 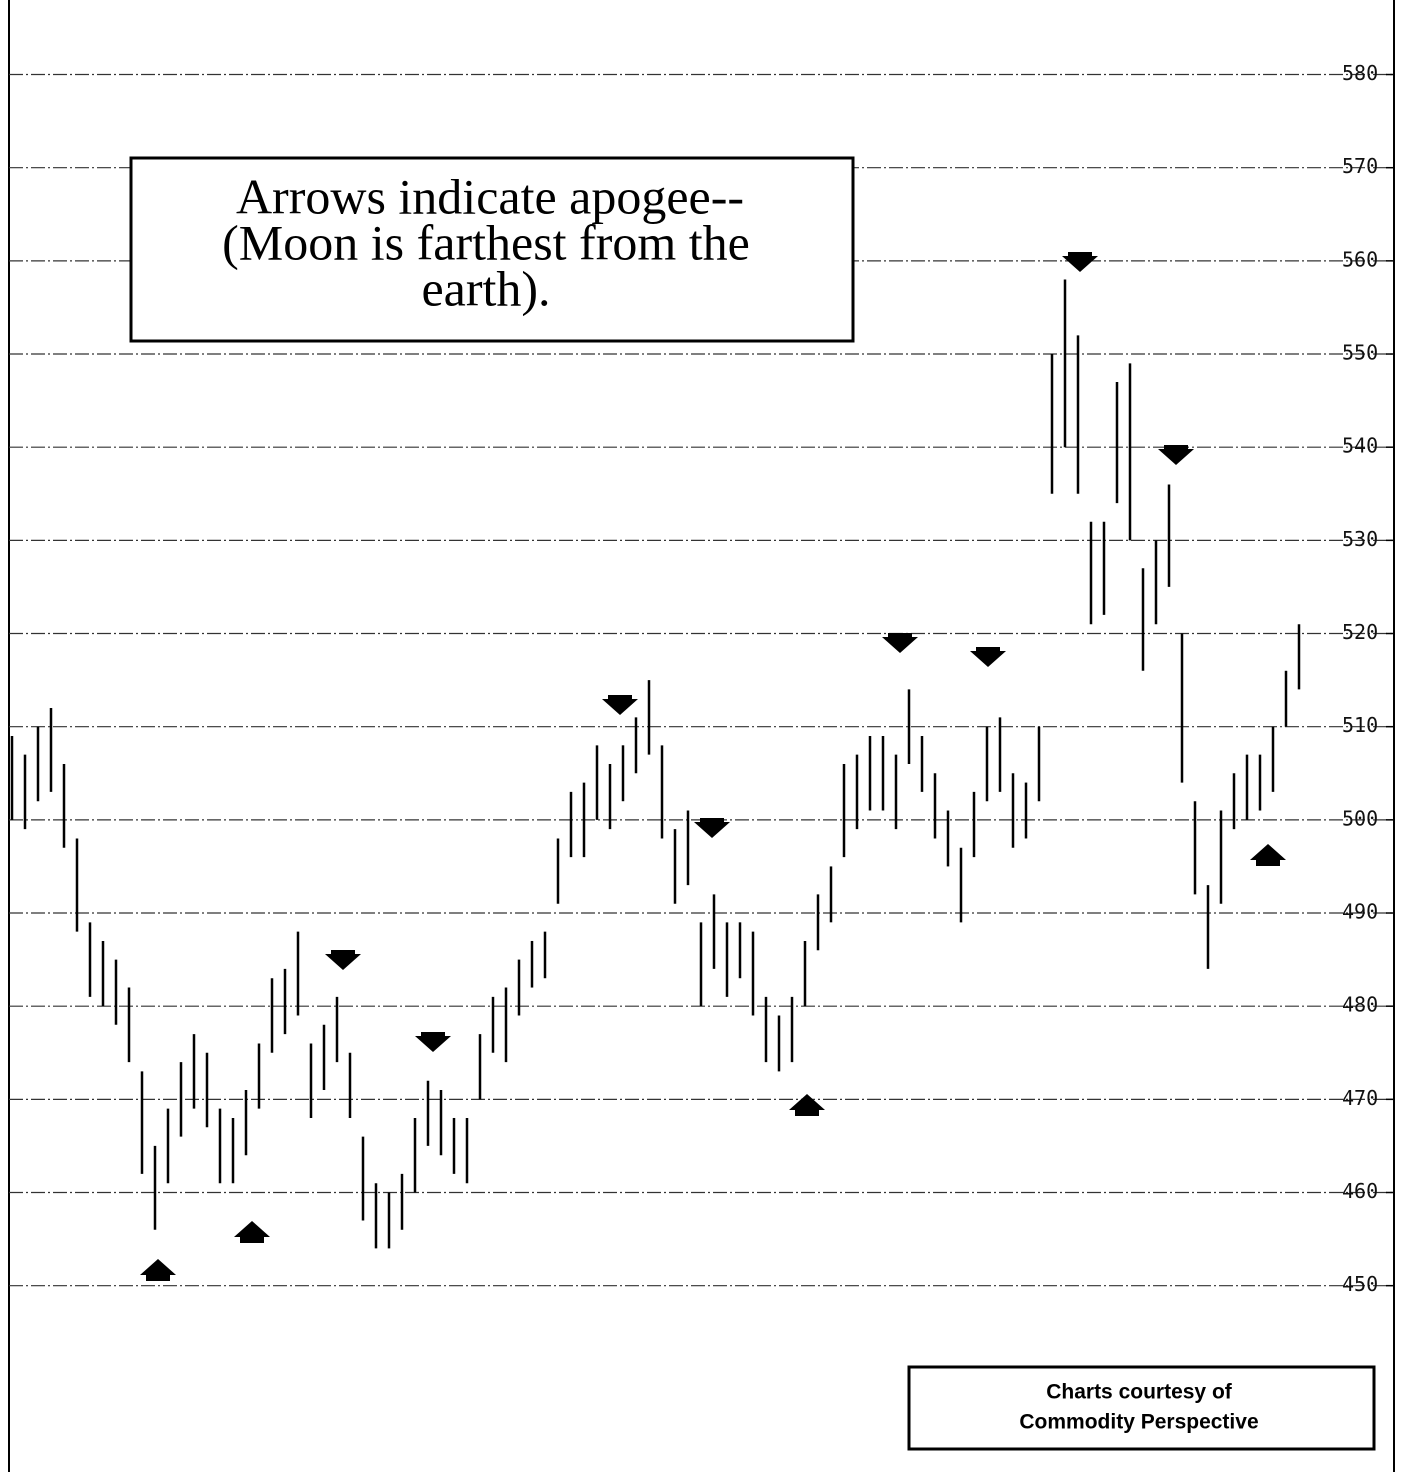 I want to click on y-tick-label: 470, so click(x=1360, y=1098).